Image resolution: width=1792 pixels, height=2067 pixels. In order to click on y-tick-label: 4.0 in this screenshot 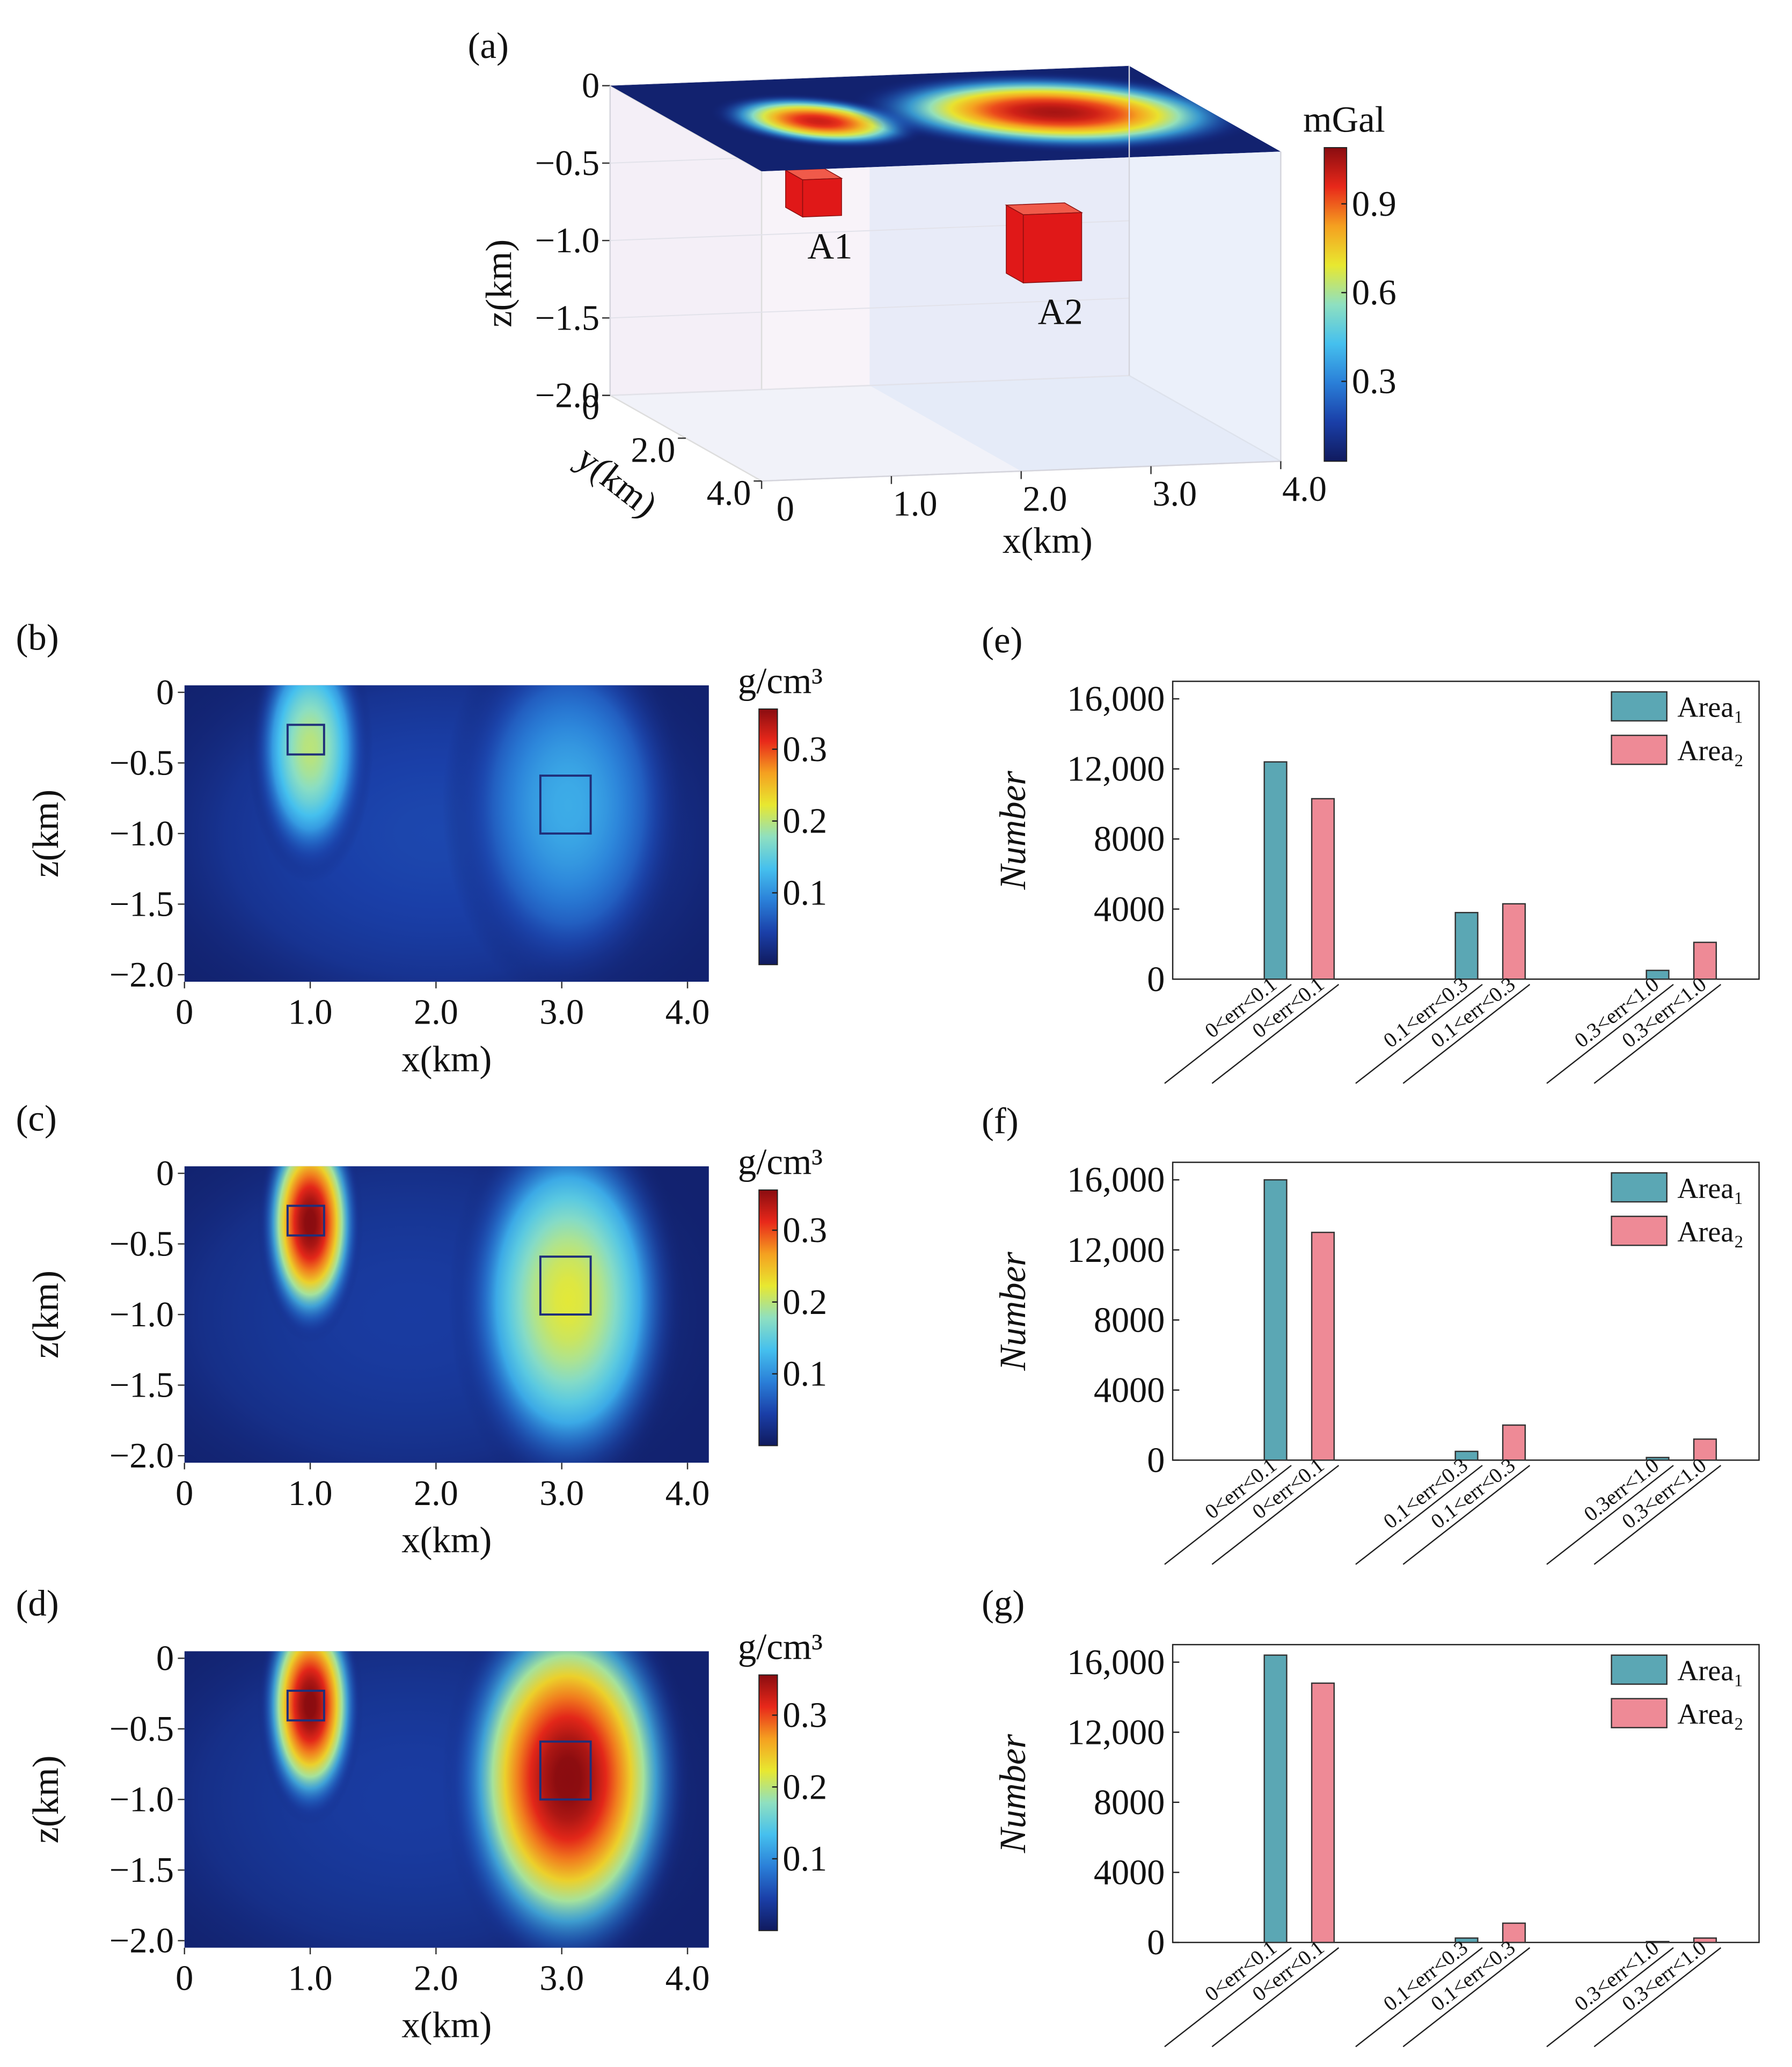, I will do `click(729, 493)`.